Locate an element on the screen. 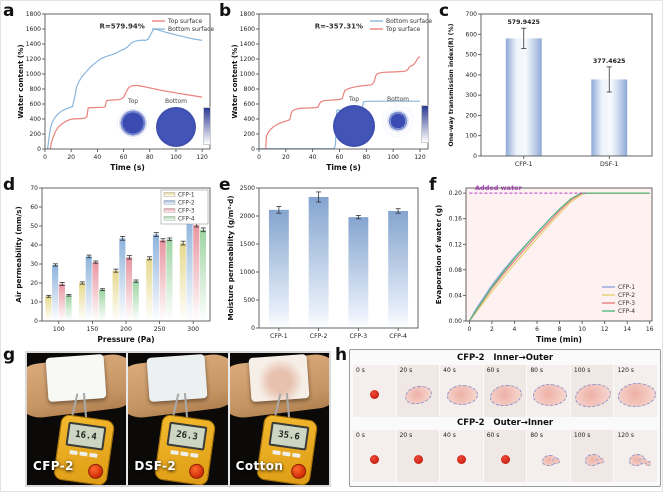 This screenshot has width=663, height=492. svg-text: 0.08 is located at coordinates (456, 270).